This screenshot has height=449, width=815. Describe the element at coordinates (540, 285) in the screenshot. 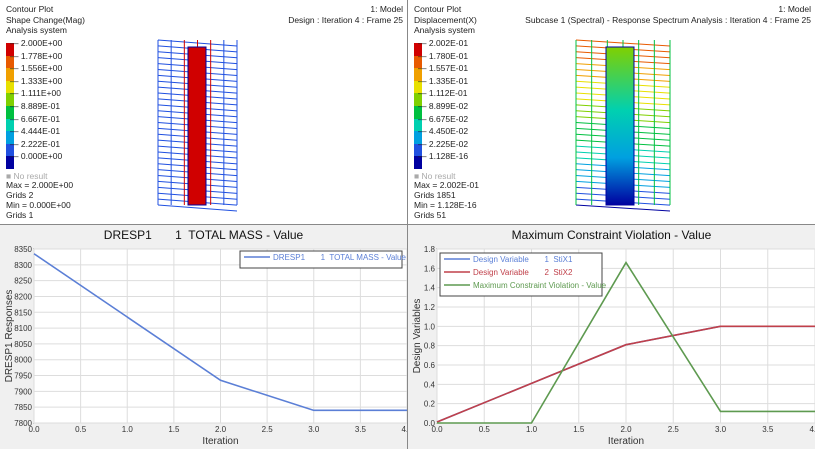

I see `legend-label: Maximum Constraint Violation - Value` at that location.